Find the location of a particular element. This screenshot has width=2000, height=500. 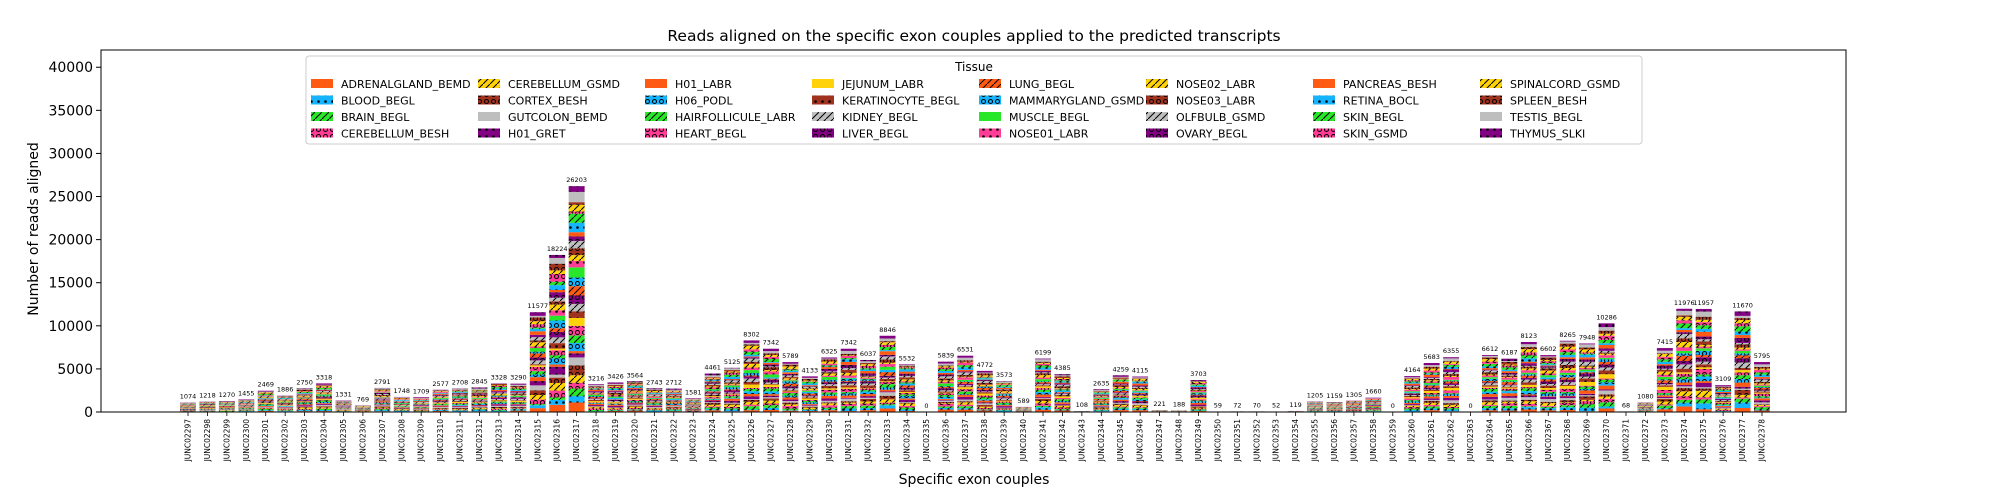

x-tick-label: JUNC02305 is located at coordinates (343, 441).